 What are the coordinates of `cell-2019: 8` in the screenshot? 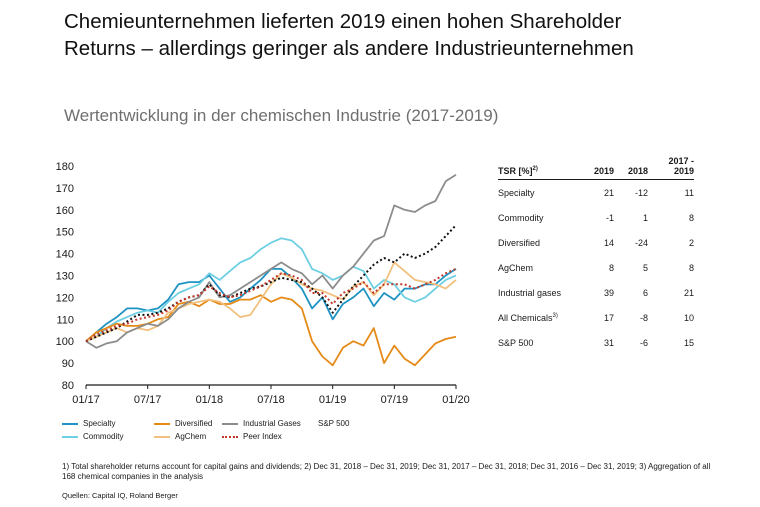 It's located at (611, 267).